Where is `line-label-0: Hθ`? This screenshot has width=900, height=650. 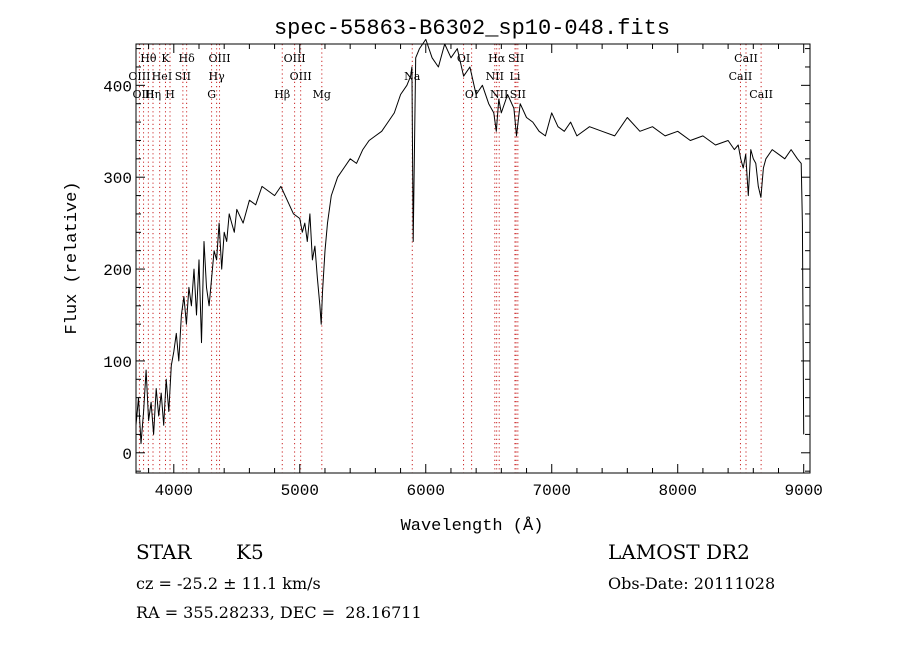 line-label-0: Hθ is located at coordinates (148, 58).